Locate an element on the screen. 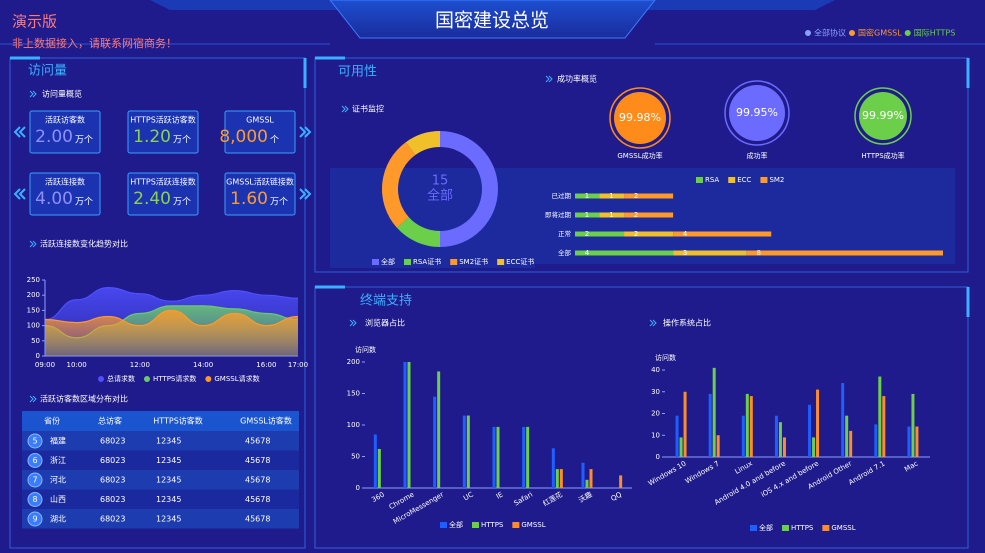  section-title: 成功率概览 is located at coordinates (577, 79).